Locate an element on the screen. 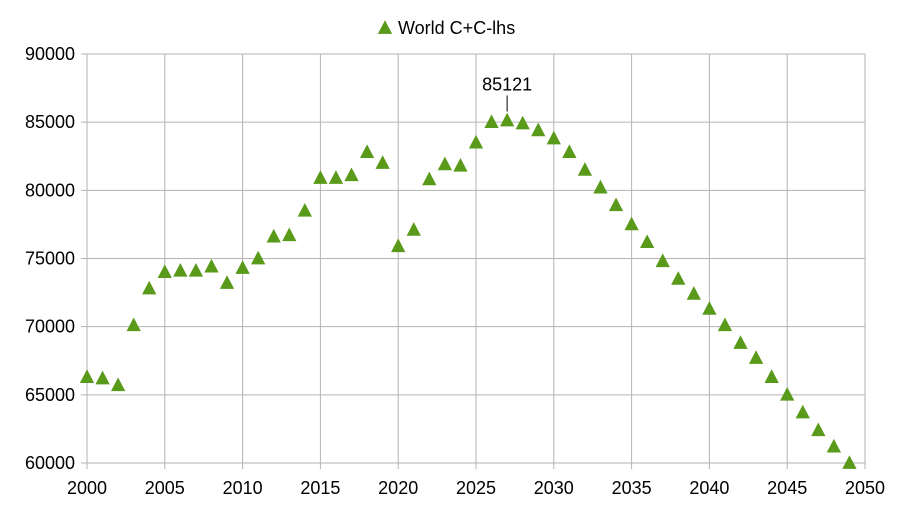 This screenshot has width=907, height=510. legend-label: World C+C-lhs is located at coordinates (456, 28).